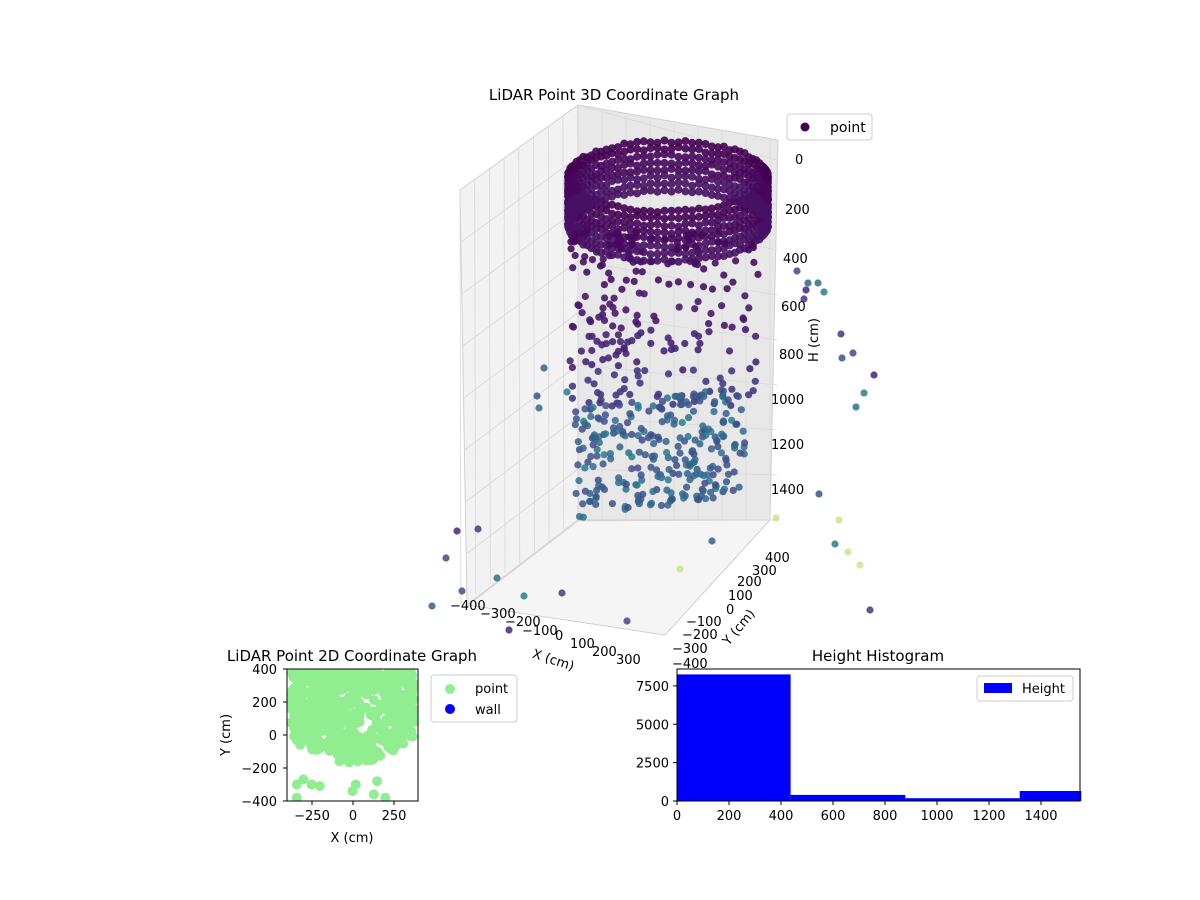  Describe the element at coordinates (582, 644) in the screenshot. I see `x-tick-label: 100` at that location.